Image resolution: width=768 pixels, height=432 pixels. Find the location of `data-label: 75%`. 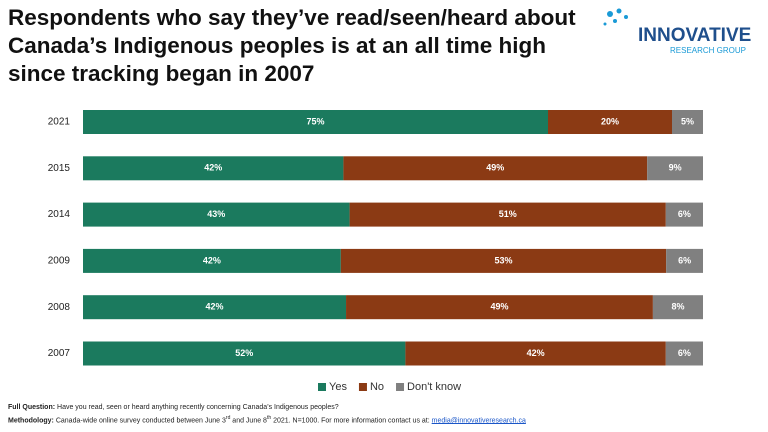

data-label: 75% is located at coordinates (315, 121).